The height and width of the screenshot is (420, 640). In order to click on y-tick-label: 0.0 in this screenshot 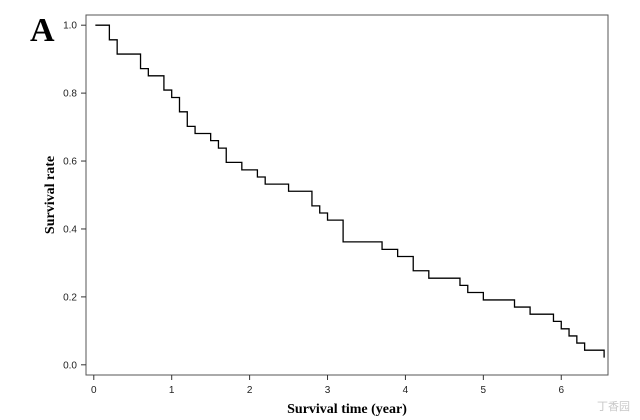, I will do `click(70, 365)`.